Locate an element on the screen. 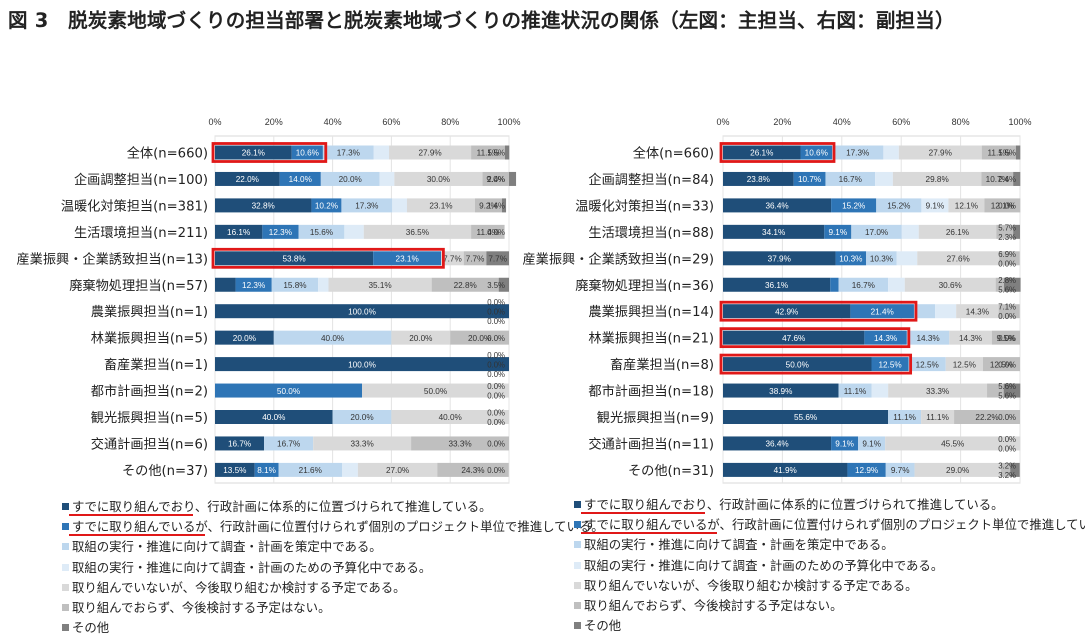 The height and width of the screenshot is (641, 1085). data-label: 10.7% is located at coordinates (997, 179).